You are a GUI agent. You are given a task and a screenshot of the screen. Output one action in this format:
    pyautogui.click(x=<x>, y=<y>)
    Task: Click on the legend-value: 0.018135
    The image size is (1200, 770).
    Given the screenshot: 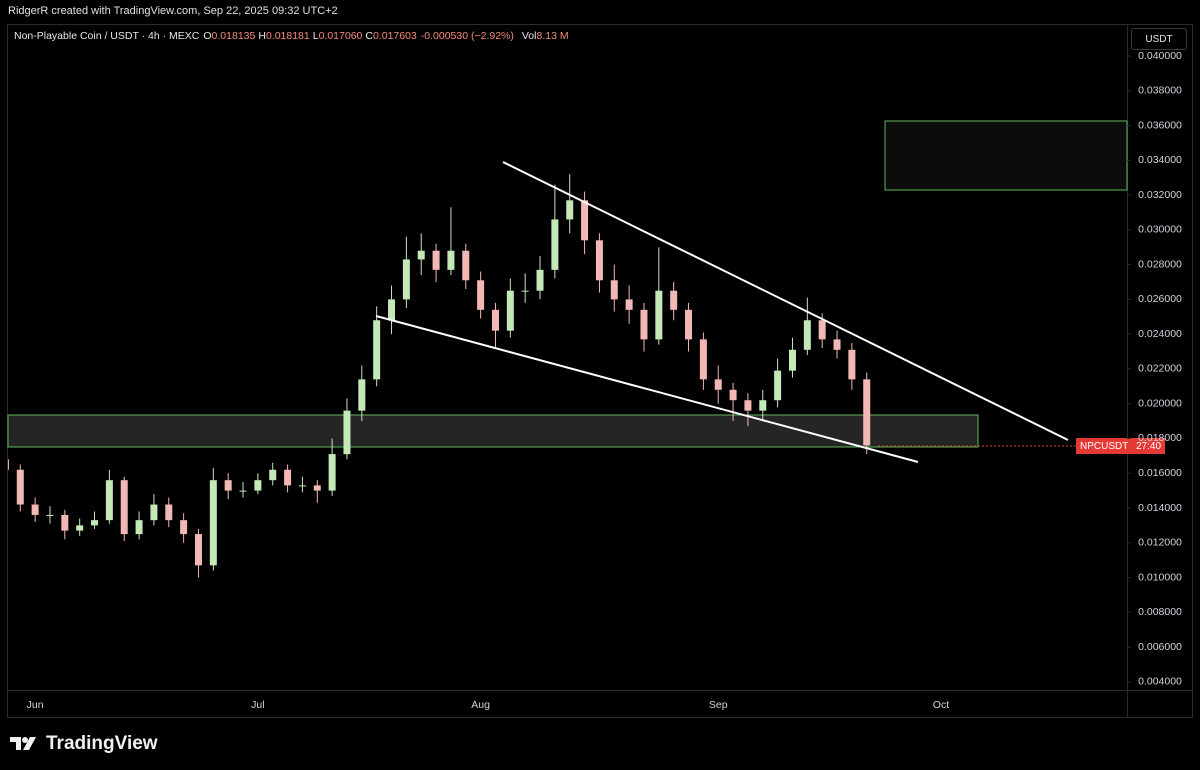 What is the action you would take?
    pyautogui.click(x=233, y=36)
    